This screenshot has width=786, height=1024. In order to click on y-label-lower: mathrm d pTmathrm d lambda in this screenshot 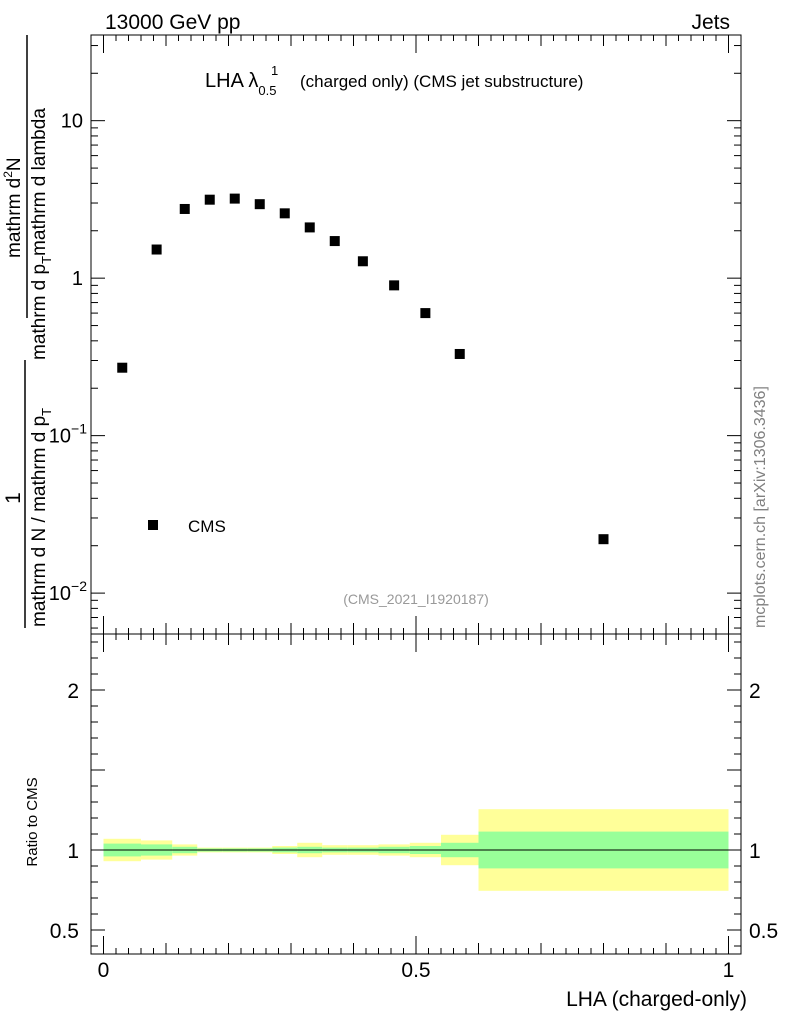, I will do `click(41, 234)`.